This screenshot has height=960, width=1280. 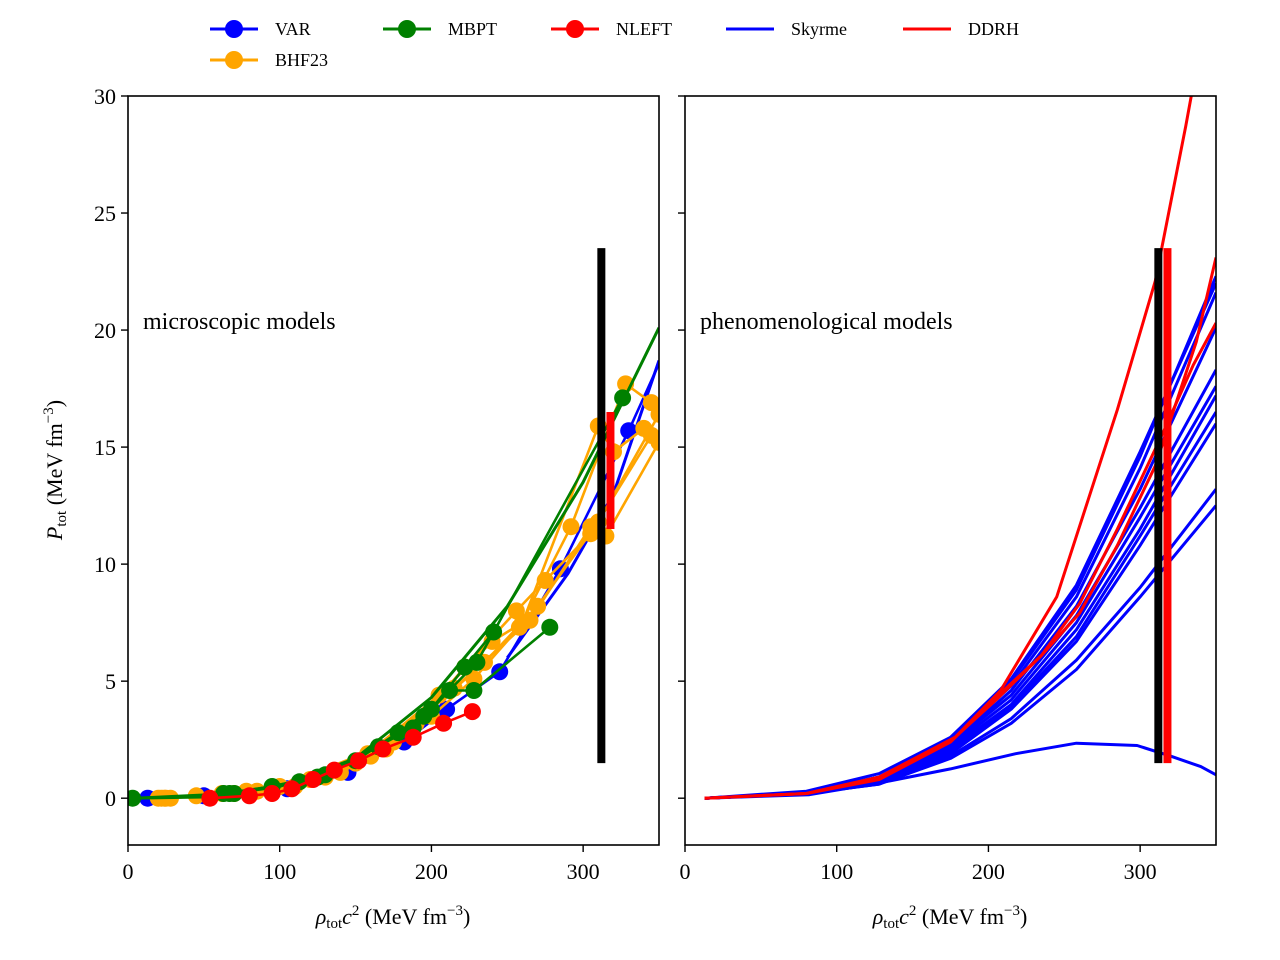 I want to click on x-axis-label-phenomenological: ρtotc2 (MeV fm−3), so click(x=950, y=917).